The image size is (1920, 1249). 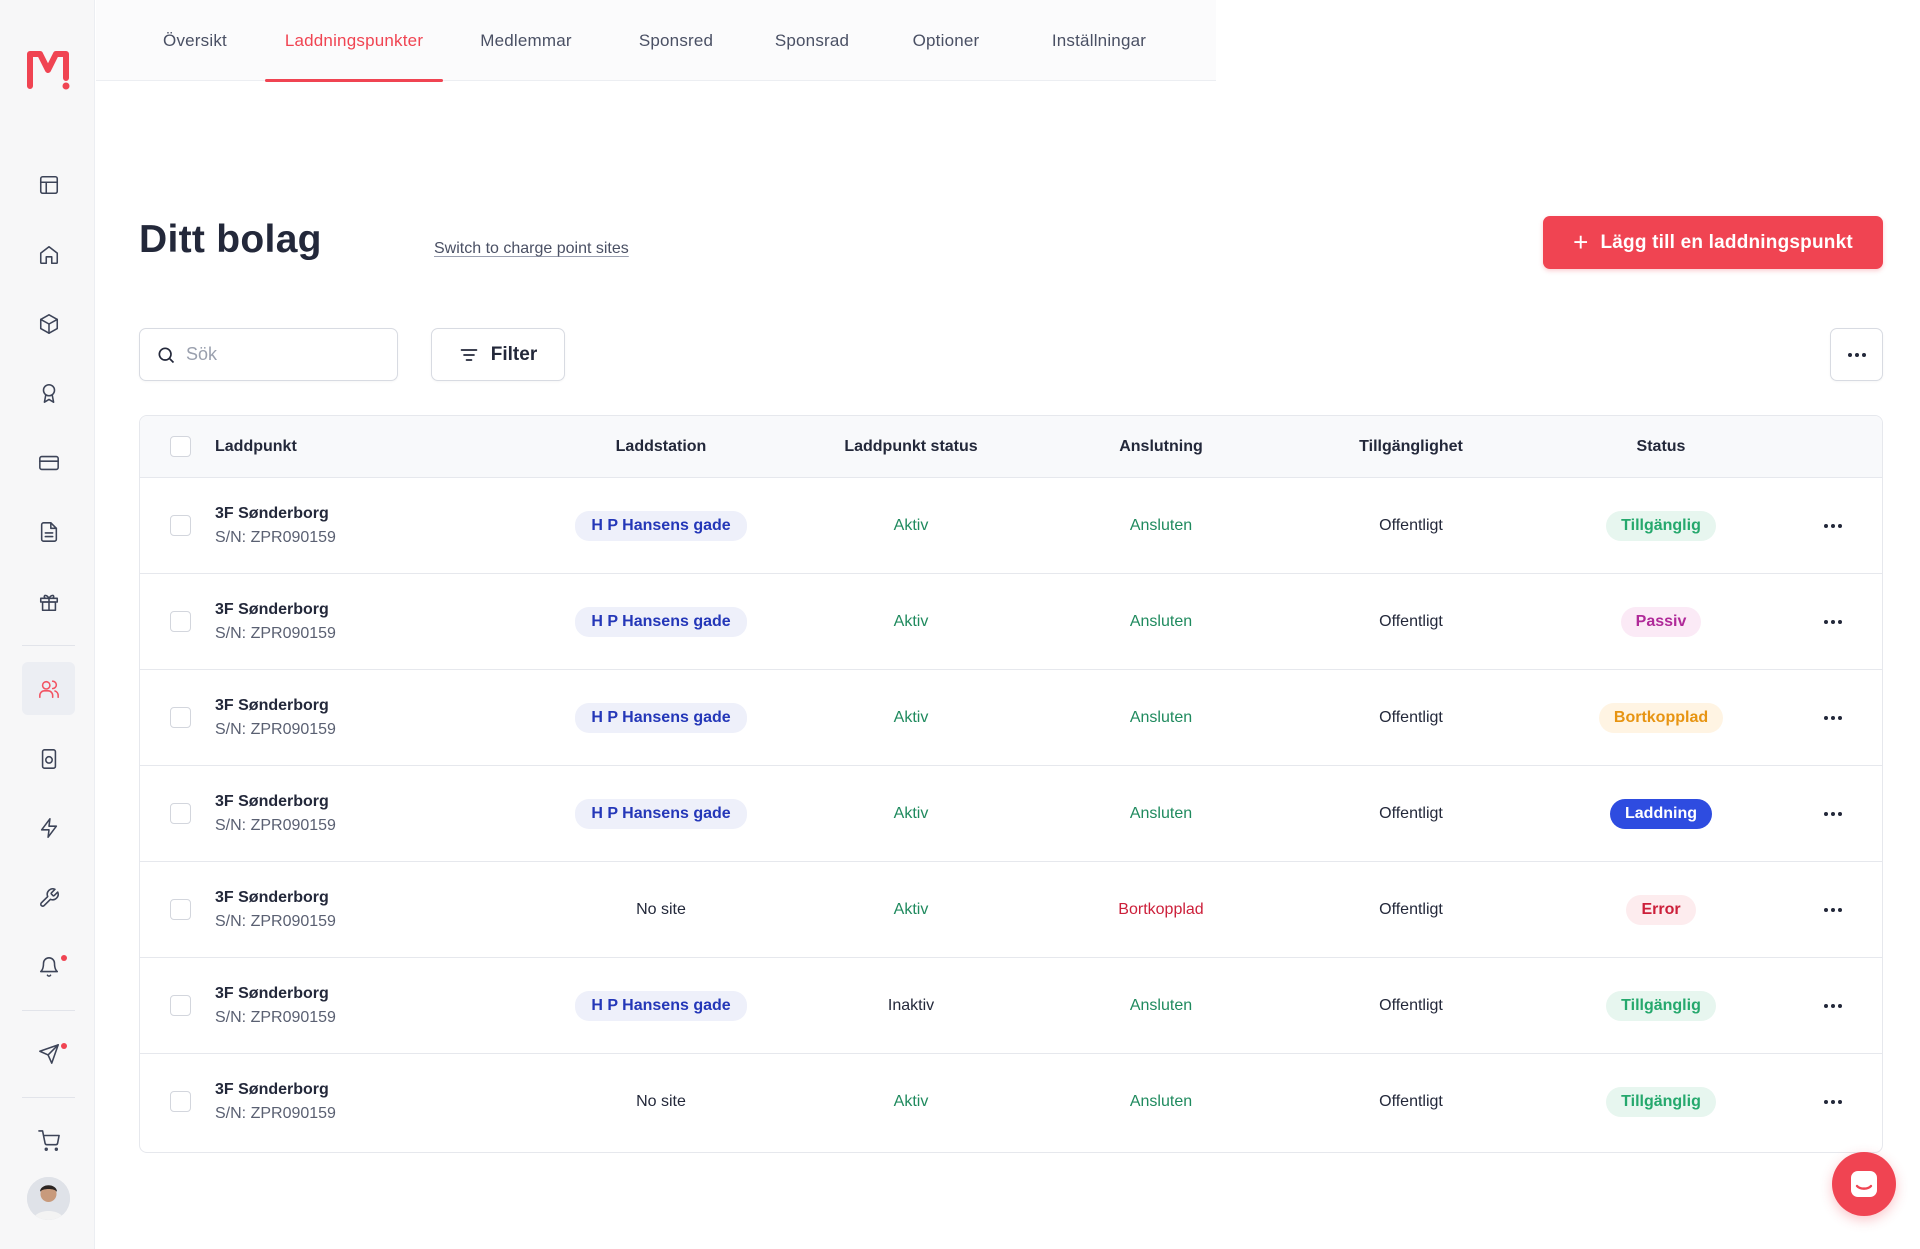 What do you see at coordinates (531, 248) in the screenshot?
I see `switch-to-sites-link: Switch to charge point sites` at bounding box center [531, 248].